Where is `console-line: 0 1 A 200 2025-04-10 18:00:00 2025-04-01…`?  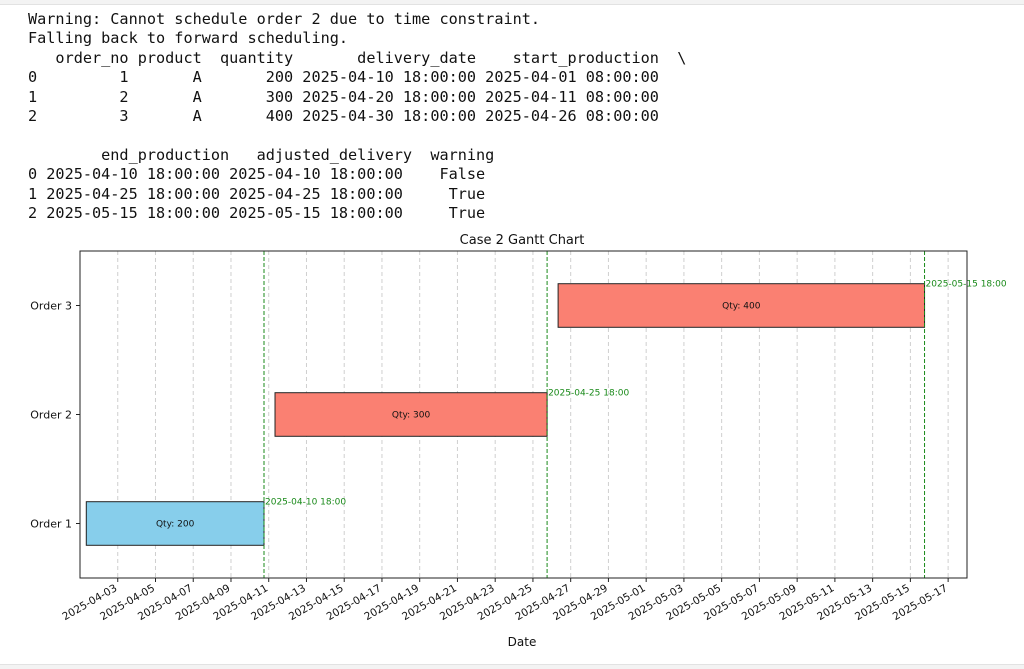 console-line: 0 1 A 200 2025-04-10 18:00:00 2025-04-01… is located at coordinates (343, 77).